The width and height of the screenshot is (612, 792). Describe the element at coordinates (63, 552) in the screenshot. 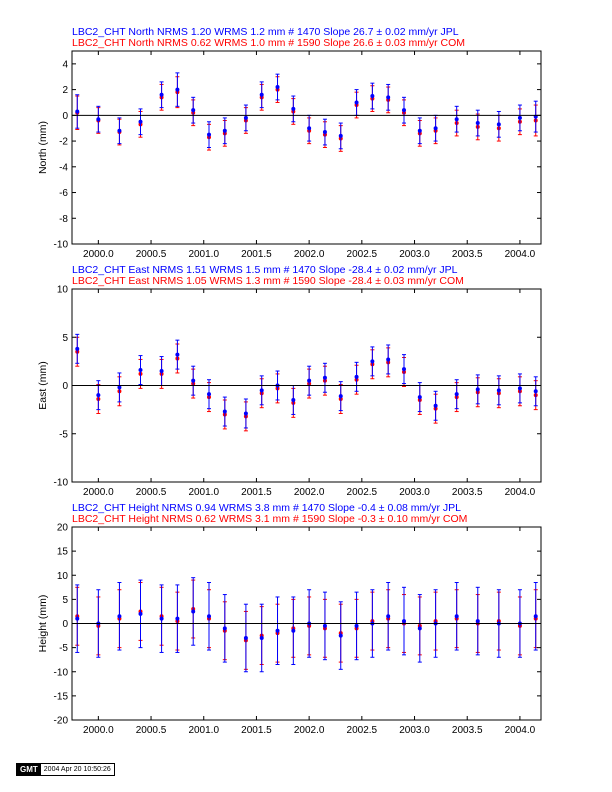

I see `y-tick-label: 15` at that location.